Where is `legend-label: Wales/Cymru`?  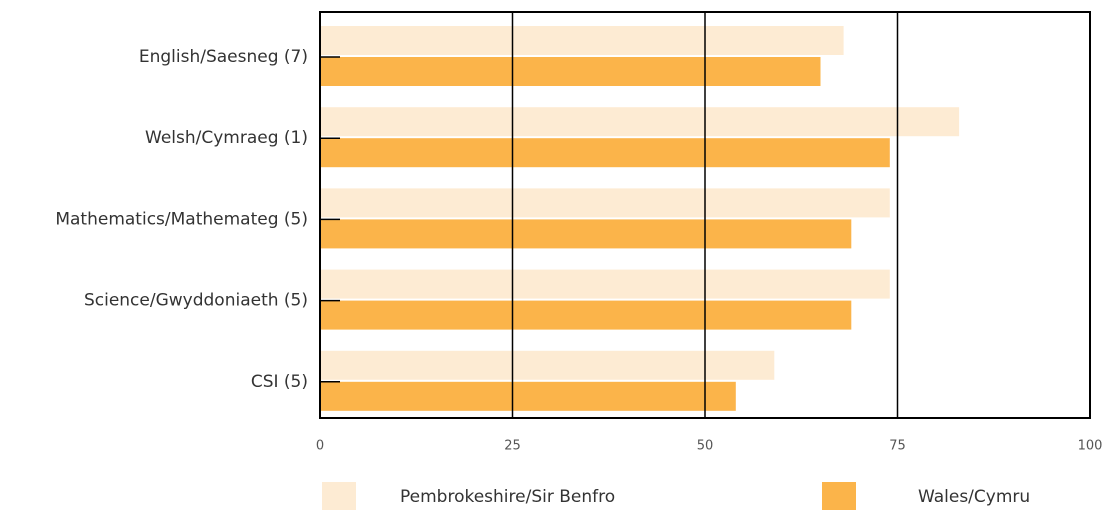 legend-label: Wales/Cymru is located at coordinates (974, 497).